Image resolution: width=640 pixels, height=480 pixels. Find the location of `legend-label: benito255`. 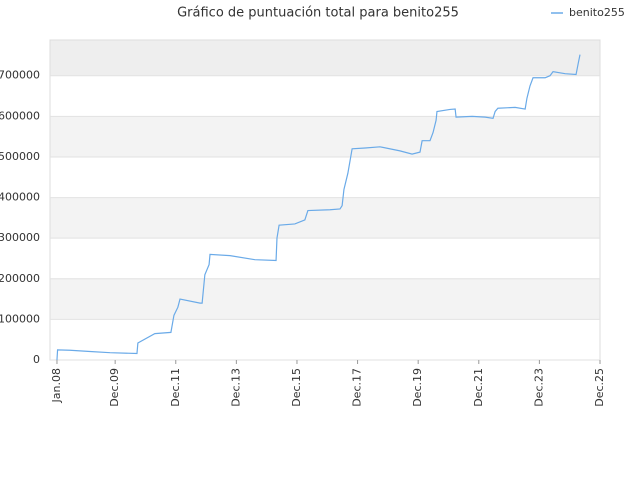

legend-label: benito255 is located at coordinates (597, 12).